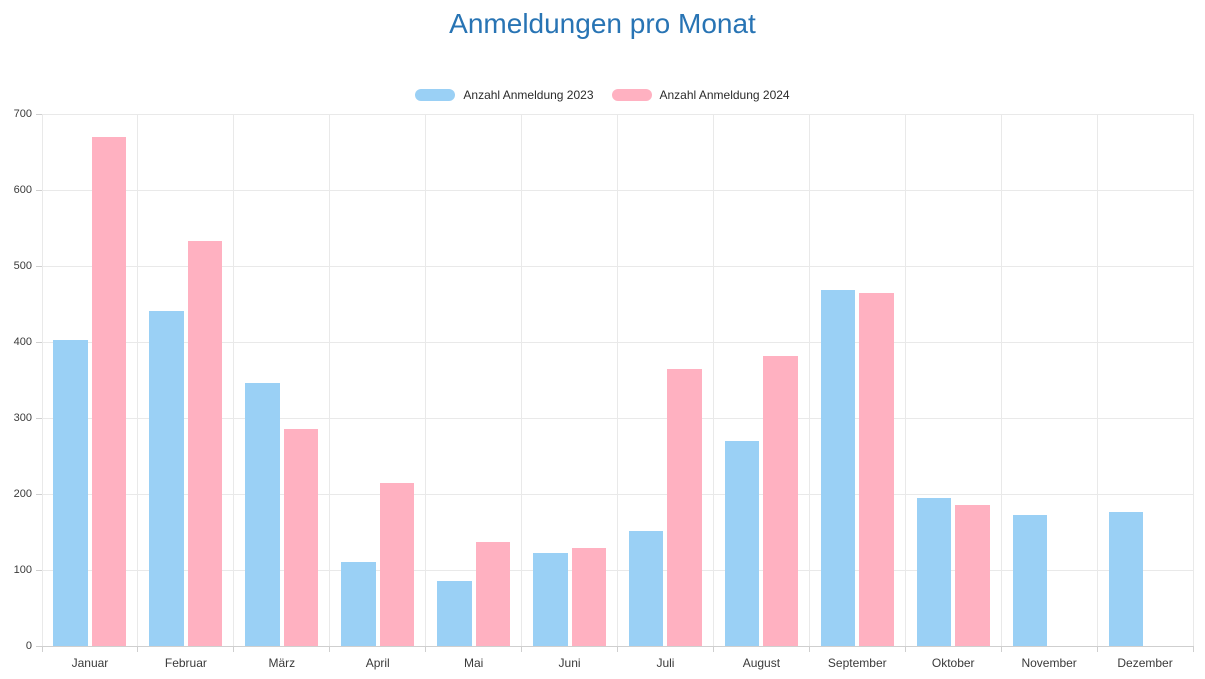  Describe the element at coordinates (742, 543) in the screenshot. I see `bar-2023-august` at that location.